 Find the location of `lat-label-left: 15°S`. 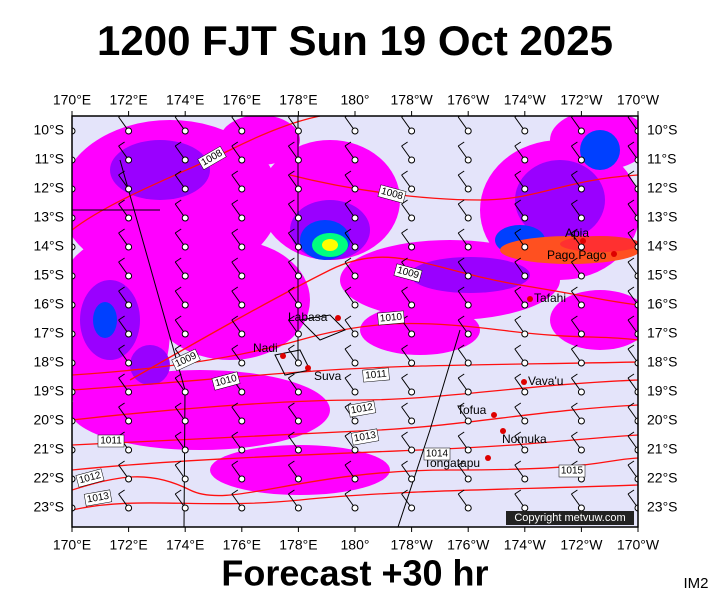

lat-label-left: 15°S is located at coordinates (48, 275).